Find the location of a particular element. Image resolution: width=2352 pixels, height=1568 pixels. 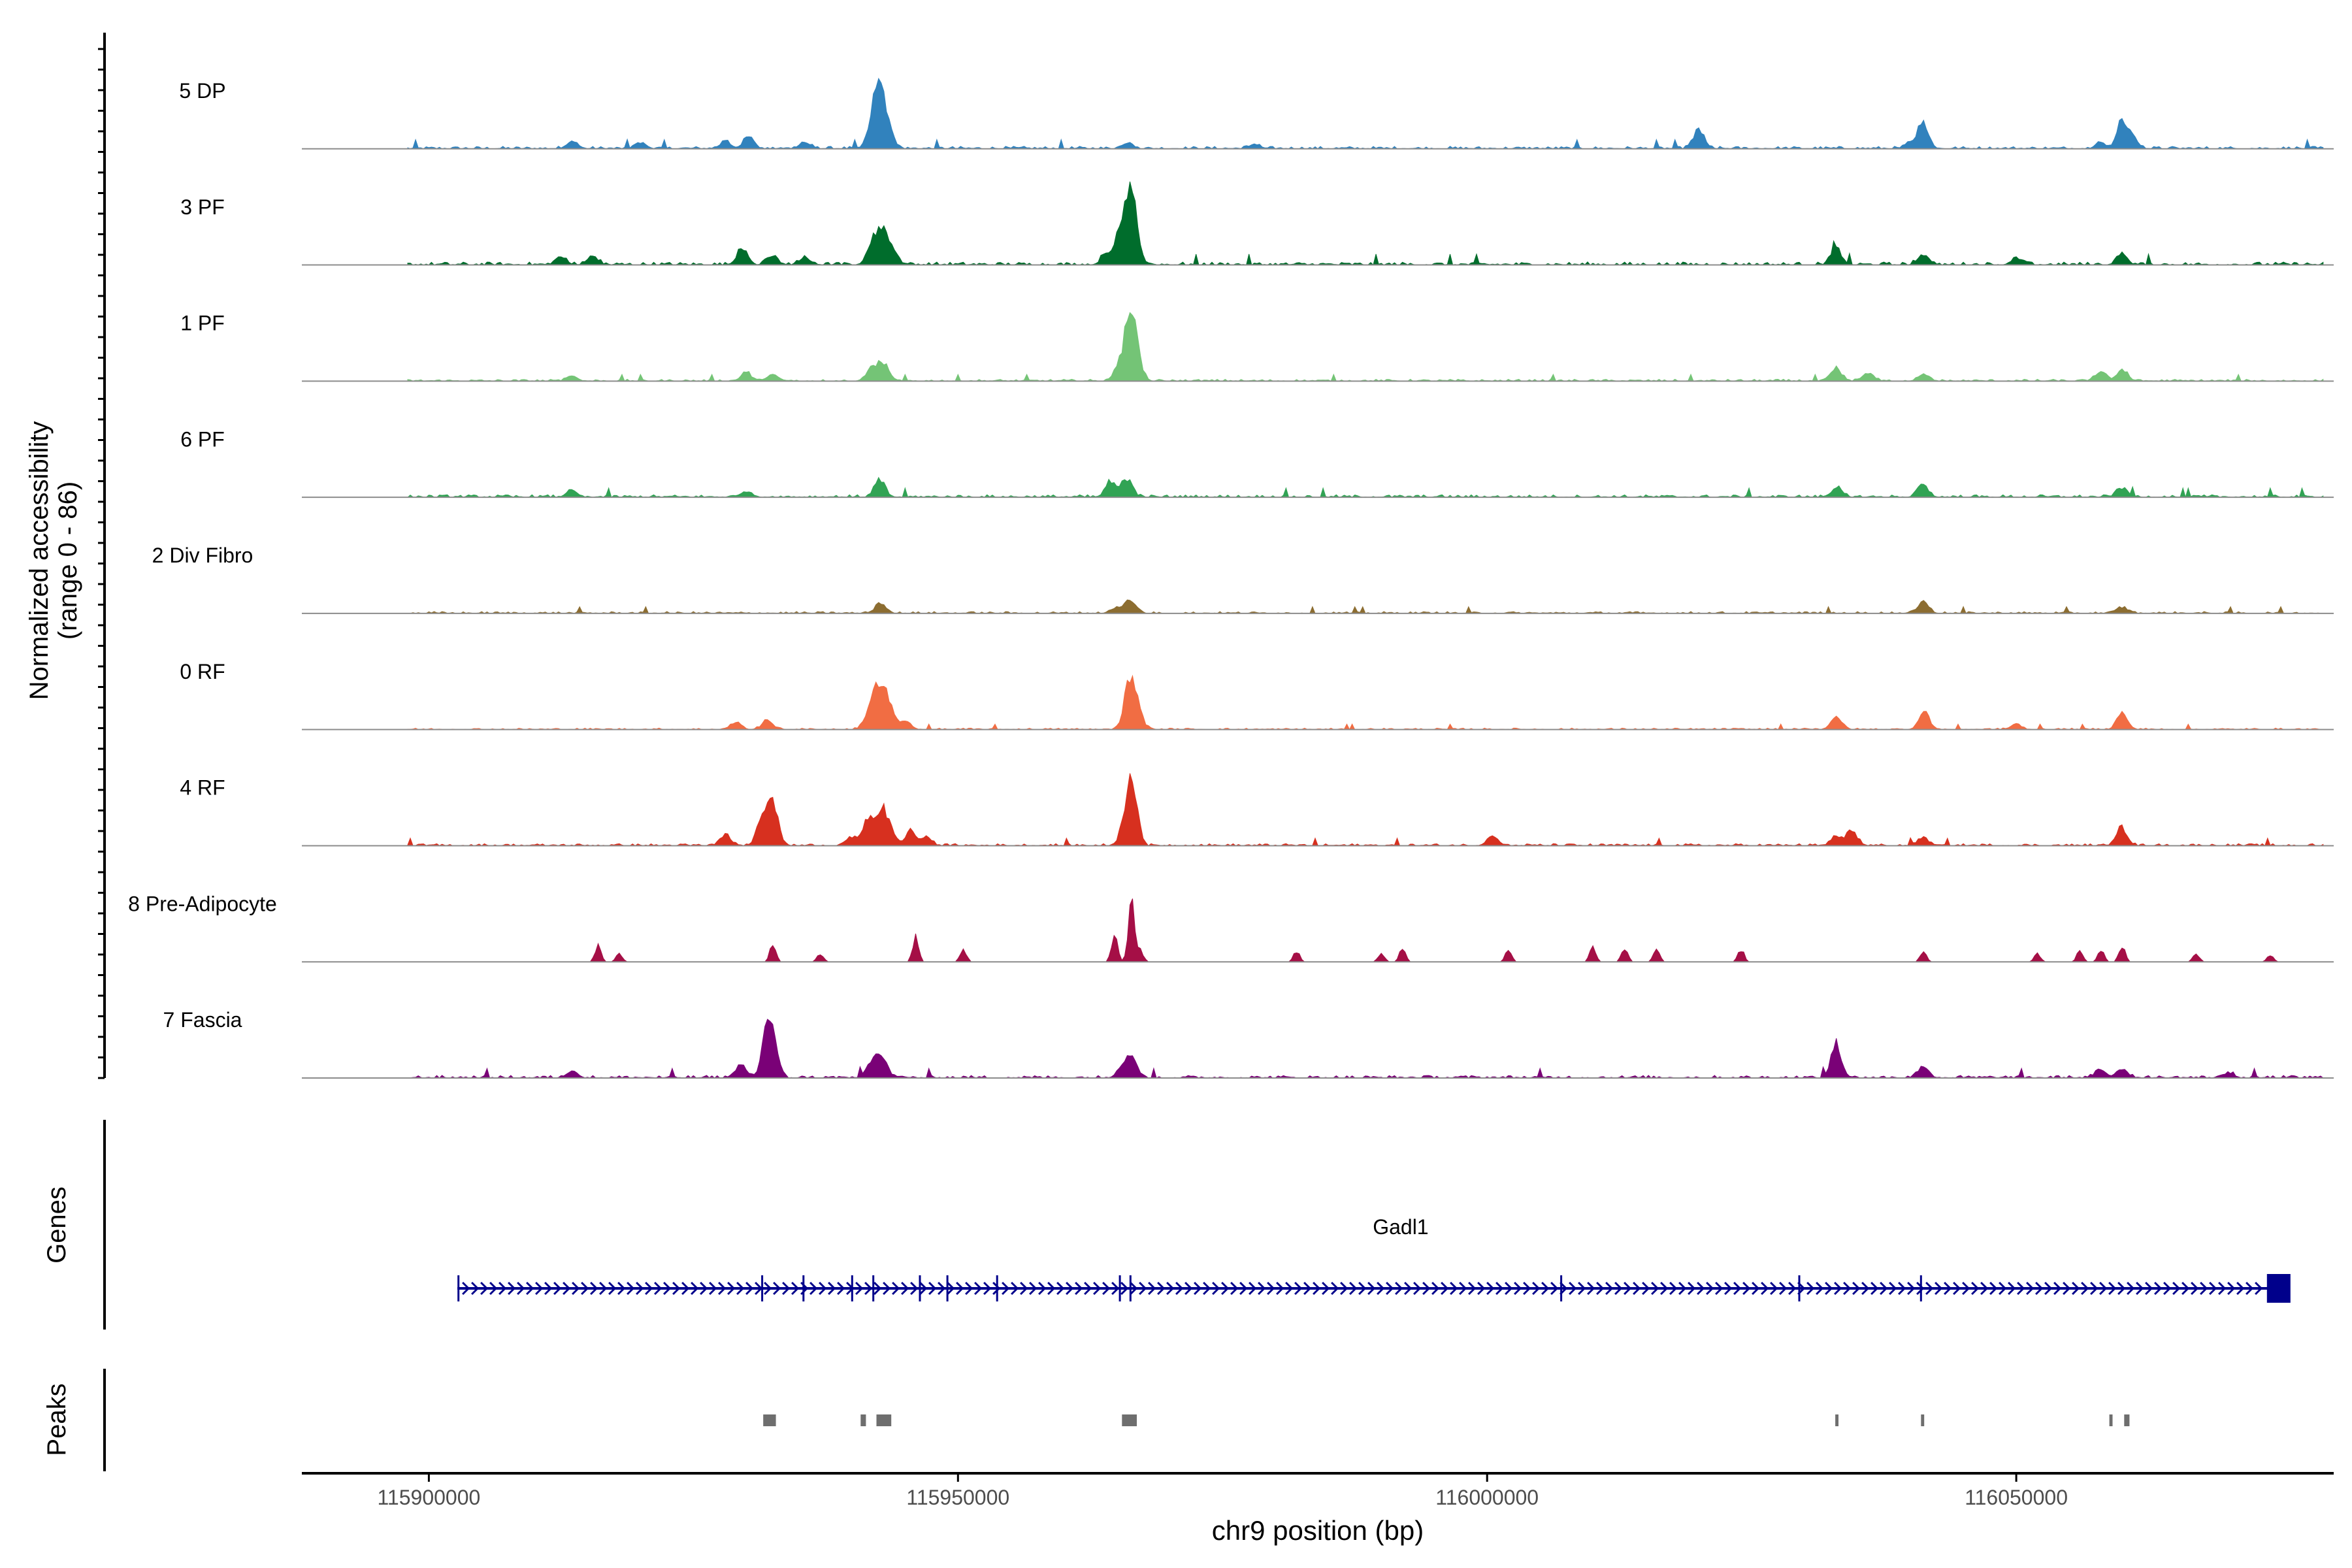

coverage-area-5-dp is located at coordinates (1365, 113).